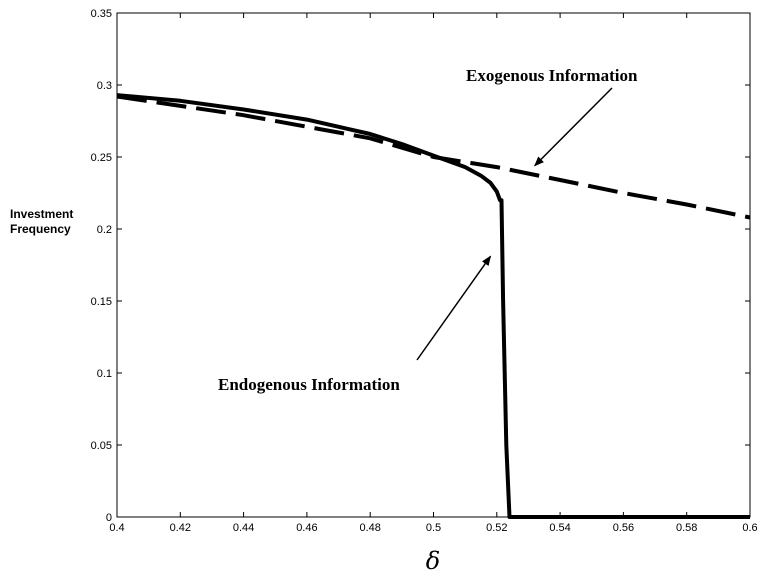 This screenshot has height=580, width=760. I want to click on y-tick-label: 0.3, so click(104, 86).